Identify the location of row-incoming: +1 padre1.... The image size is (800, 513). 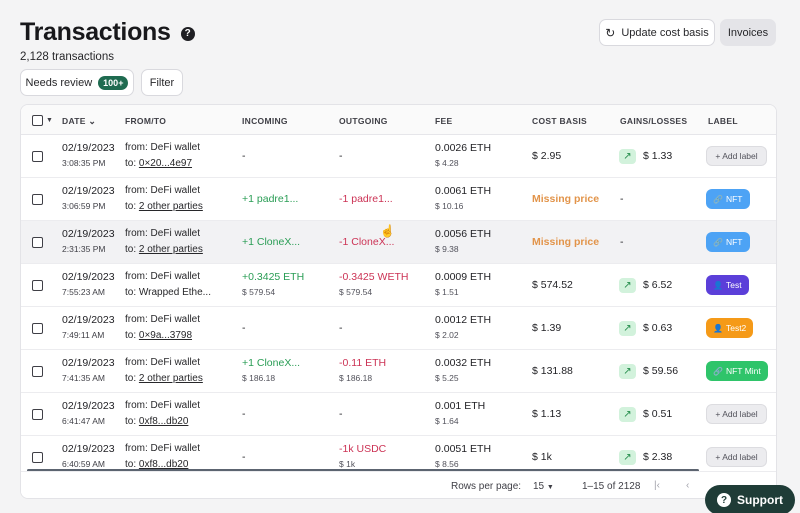
(270, 199).